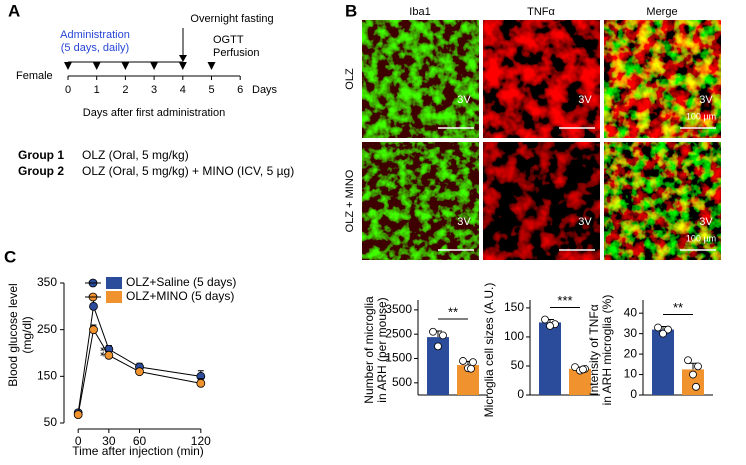  What do you see at coordinates (34, 76) in the screenshot?
I see `sex-label: Female` at bounding box center [34, 76].